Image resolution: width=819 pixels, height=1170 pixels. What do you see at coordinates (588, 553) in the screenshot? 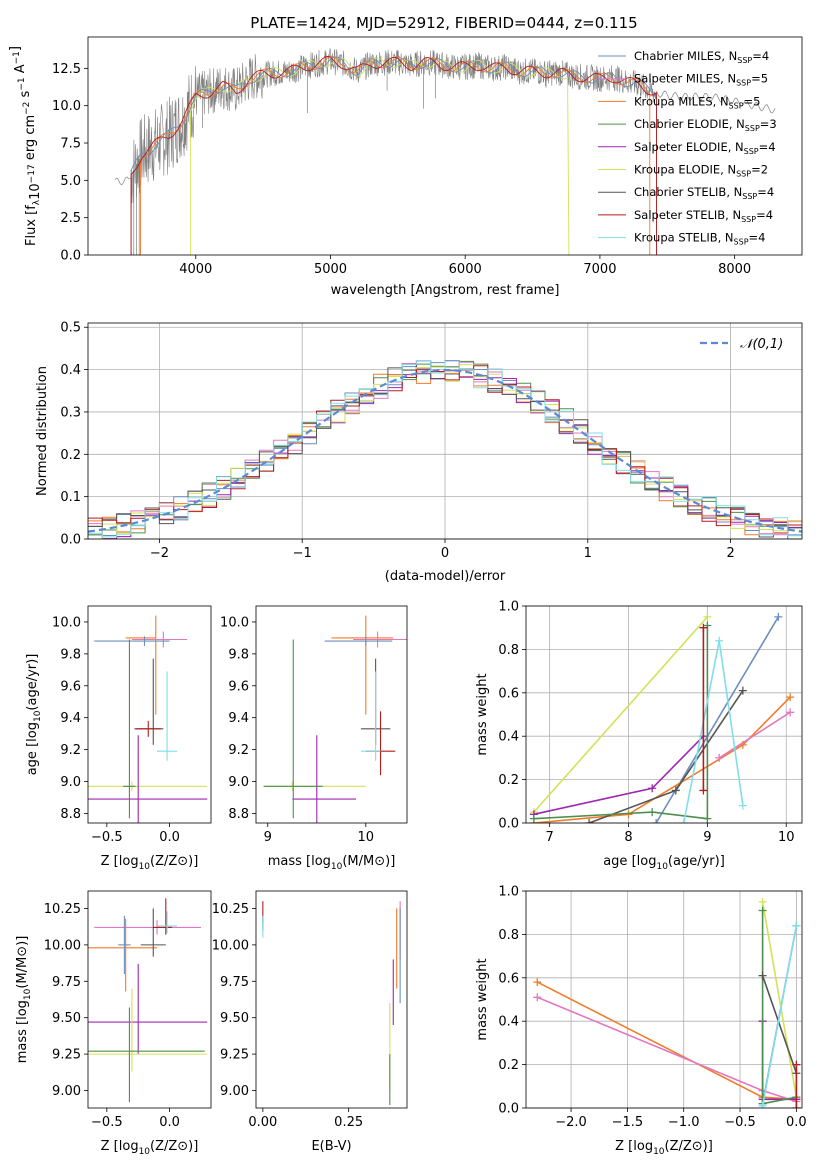
I see `x-tick-label: 1` at bounding box center [588, 553].